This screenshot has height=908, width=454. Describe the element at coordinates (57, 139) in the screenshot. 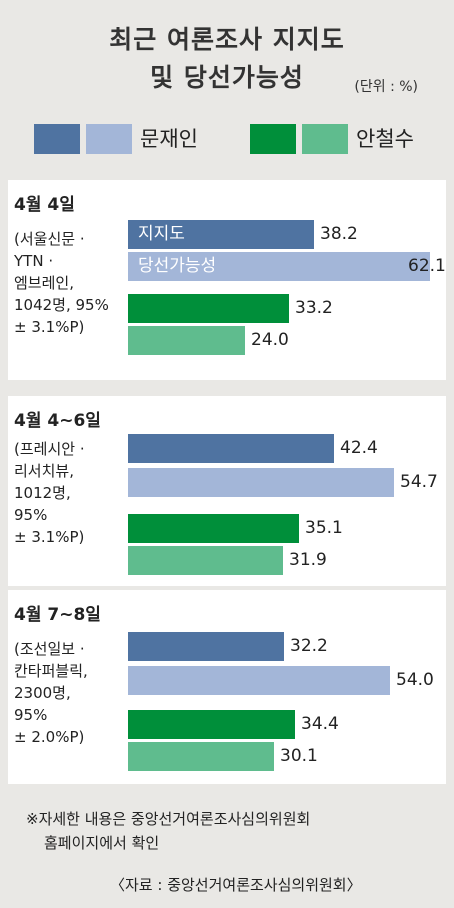

I see `legend-swatch-moon-support` at that location.